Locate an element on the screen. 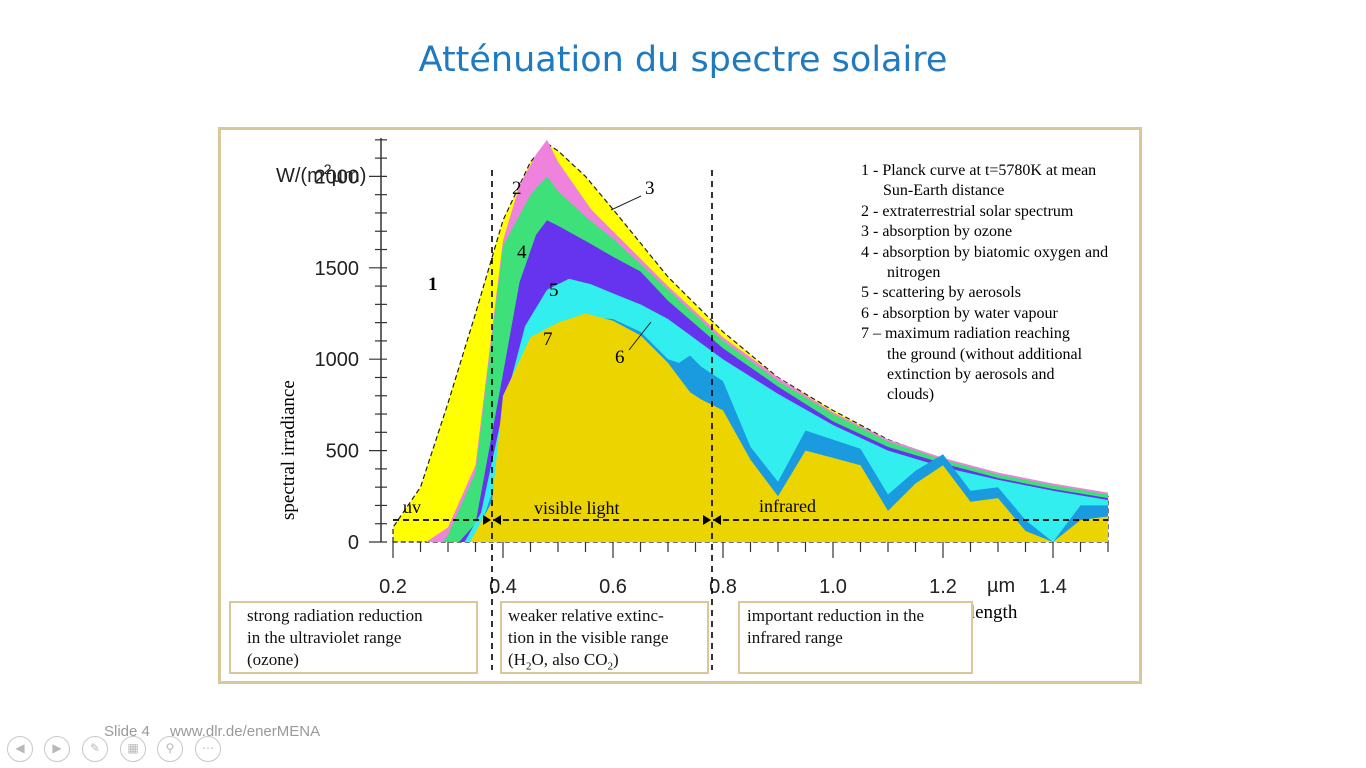  legend-item-1: 1 - Planck curve at t=5780K at mean is located at coordinates (978, 170).